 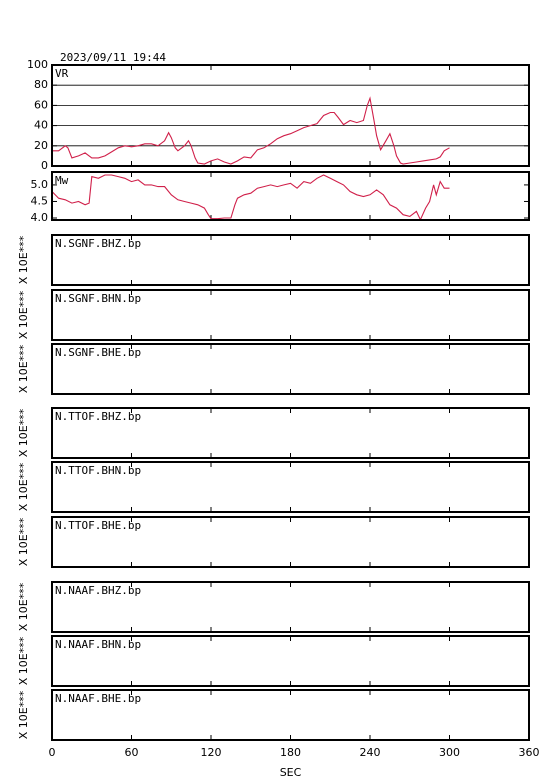 I want to click on x-tick-label: 60, so click(x=132, y=752).